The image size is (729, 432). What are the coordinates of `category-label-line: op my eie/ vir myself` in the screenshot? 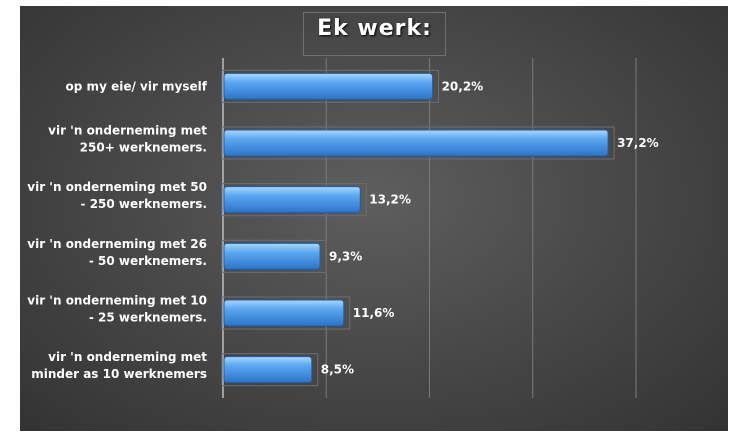 It's located at (137, 86).